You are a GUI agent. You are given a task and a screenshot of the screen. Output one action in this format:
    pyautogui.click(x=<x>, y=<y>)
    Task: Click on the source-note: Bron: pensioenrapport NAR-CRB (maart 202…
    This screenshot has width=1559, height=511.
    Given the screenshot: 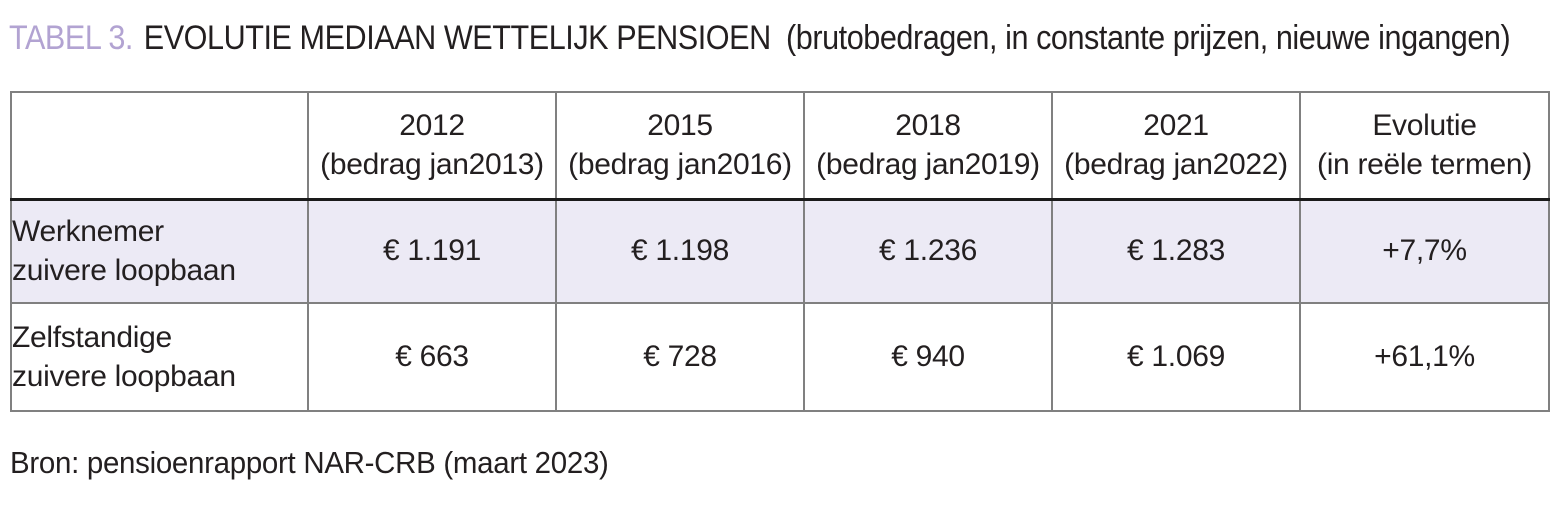 What is the action you would take?
    pyautogui.click(x=309, y=462)
    